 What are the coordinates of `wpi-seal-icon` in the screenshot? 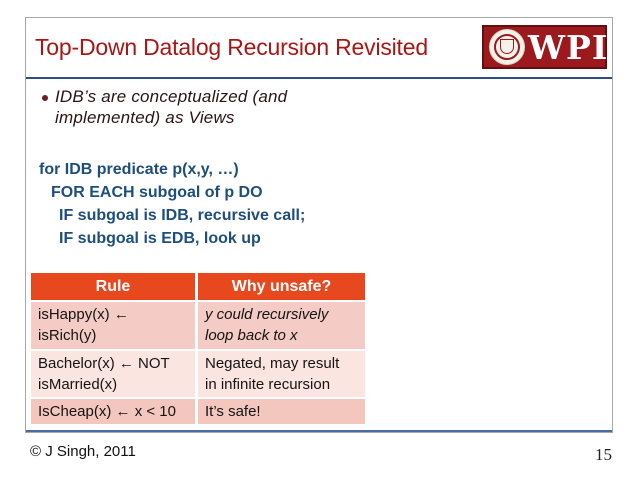 It's located at (507, 47).